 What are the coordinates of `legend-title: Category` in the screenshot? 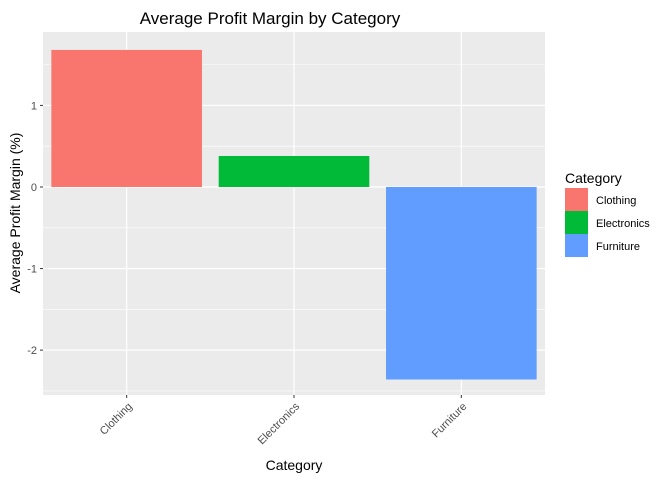 It's located at (593, 178).